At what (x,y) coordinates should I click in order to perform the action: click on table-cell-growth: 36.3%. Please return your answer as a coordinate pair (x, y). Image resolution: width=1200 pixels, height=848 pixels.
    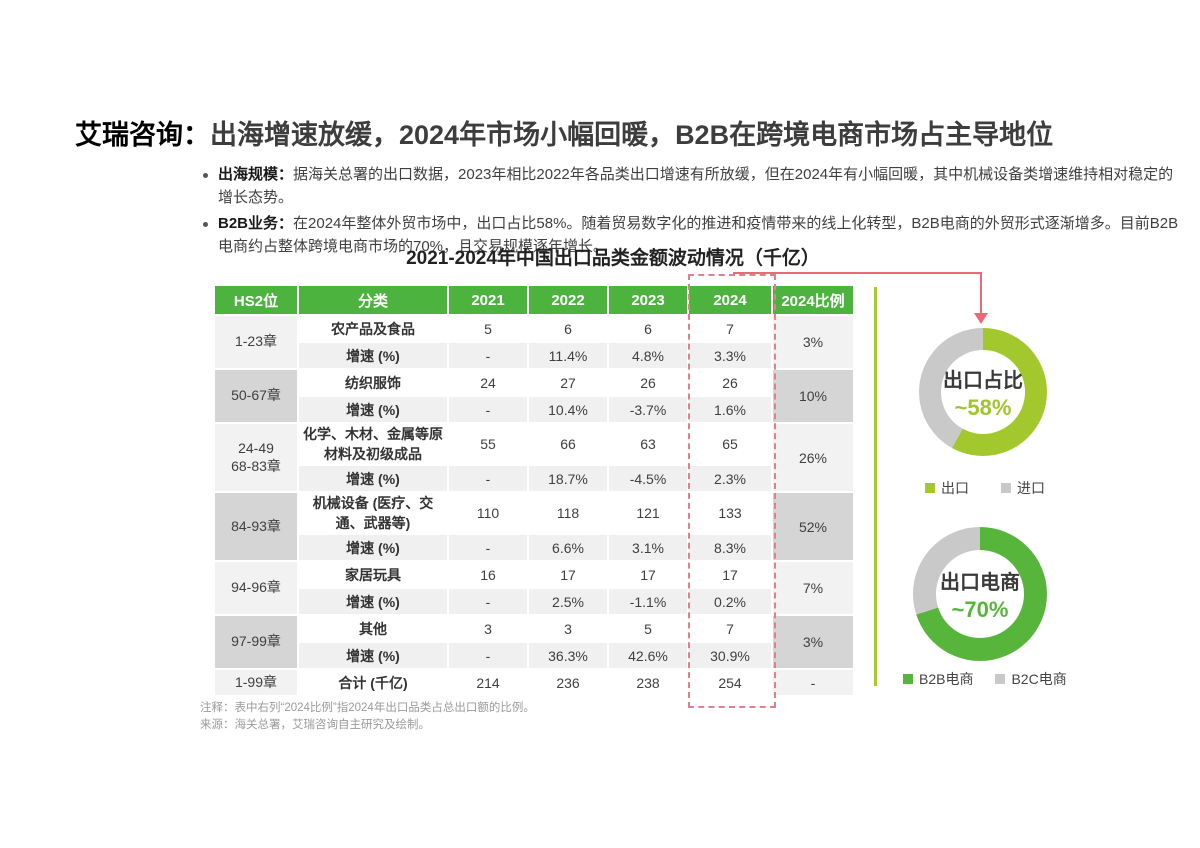
    Looking at the image, I should click on (568, 655).